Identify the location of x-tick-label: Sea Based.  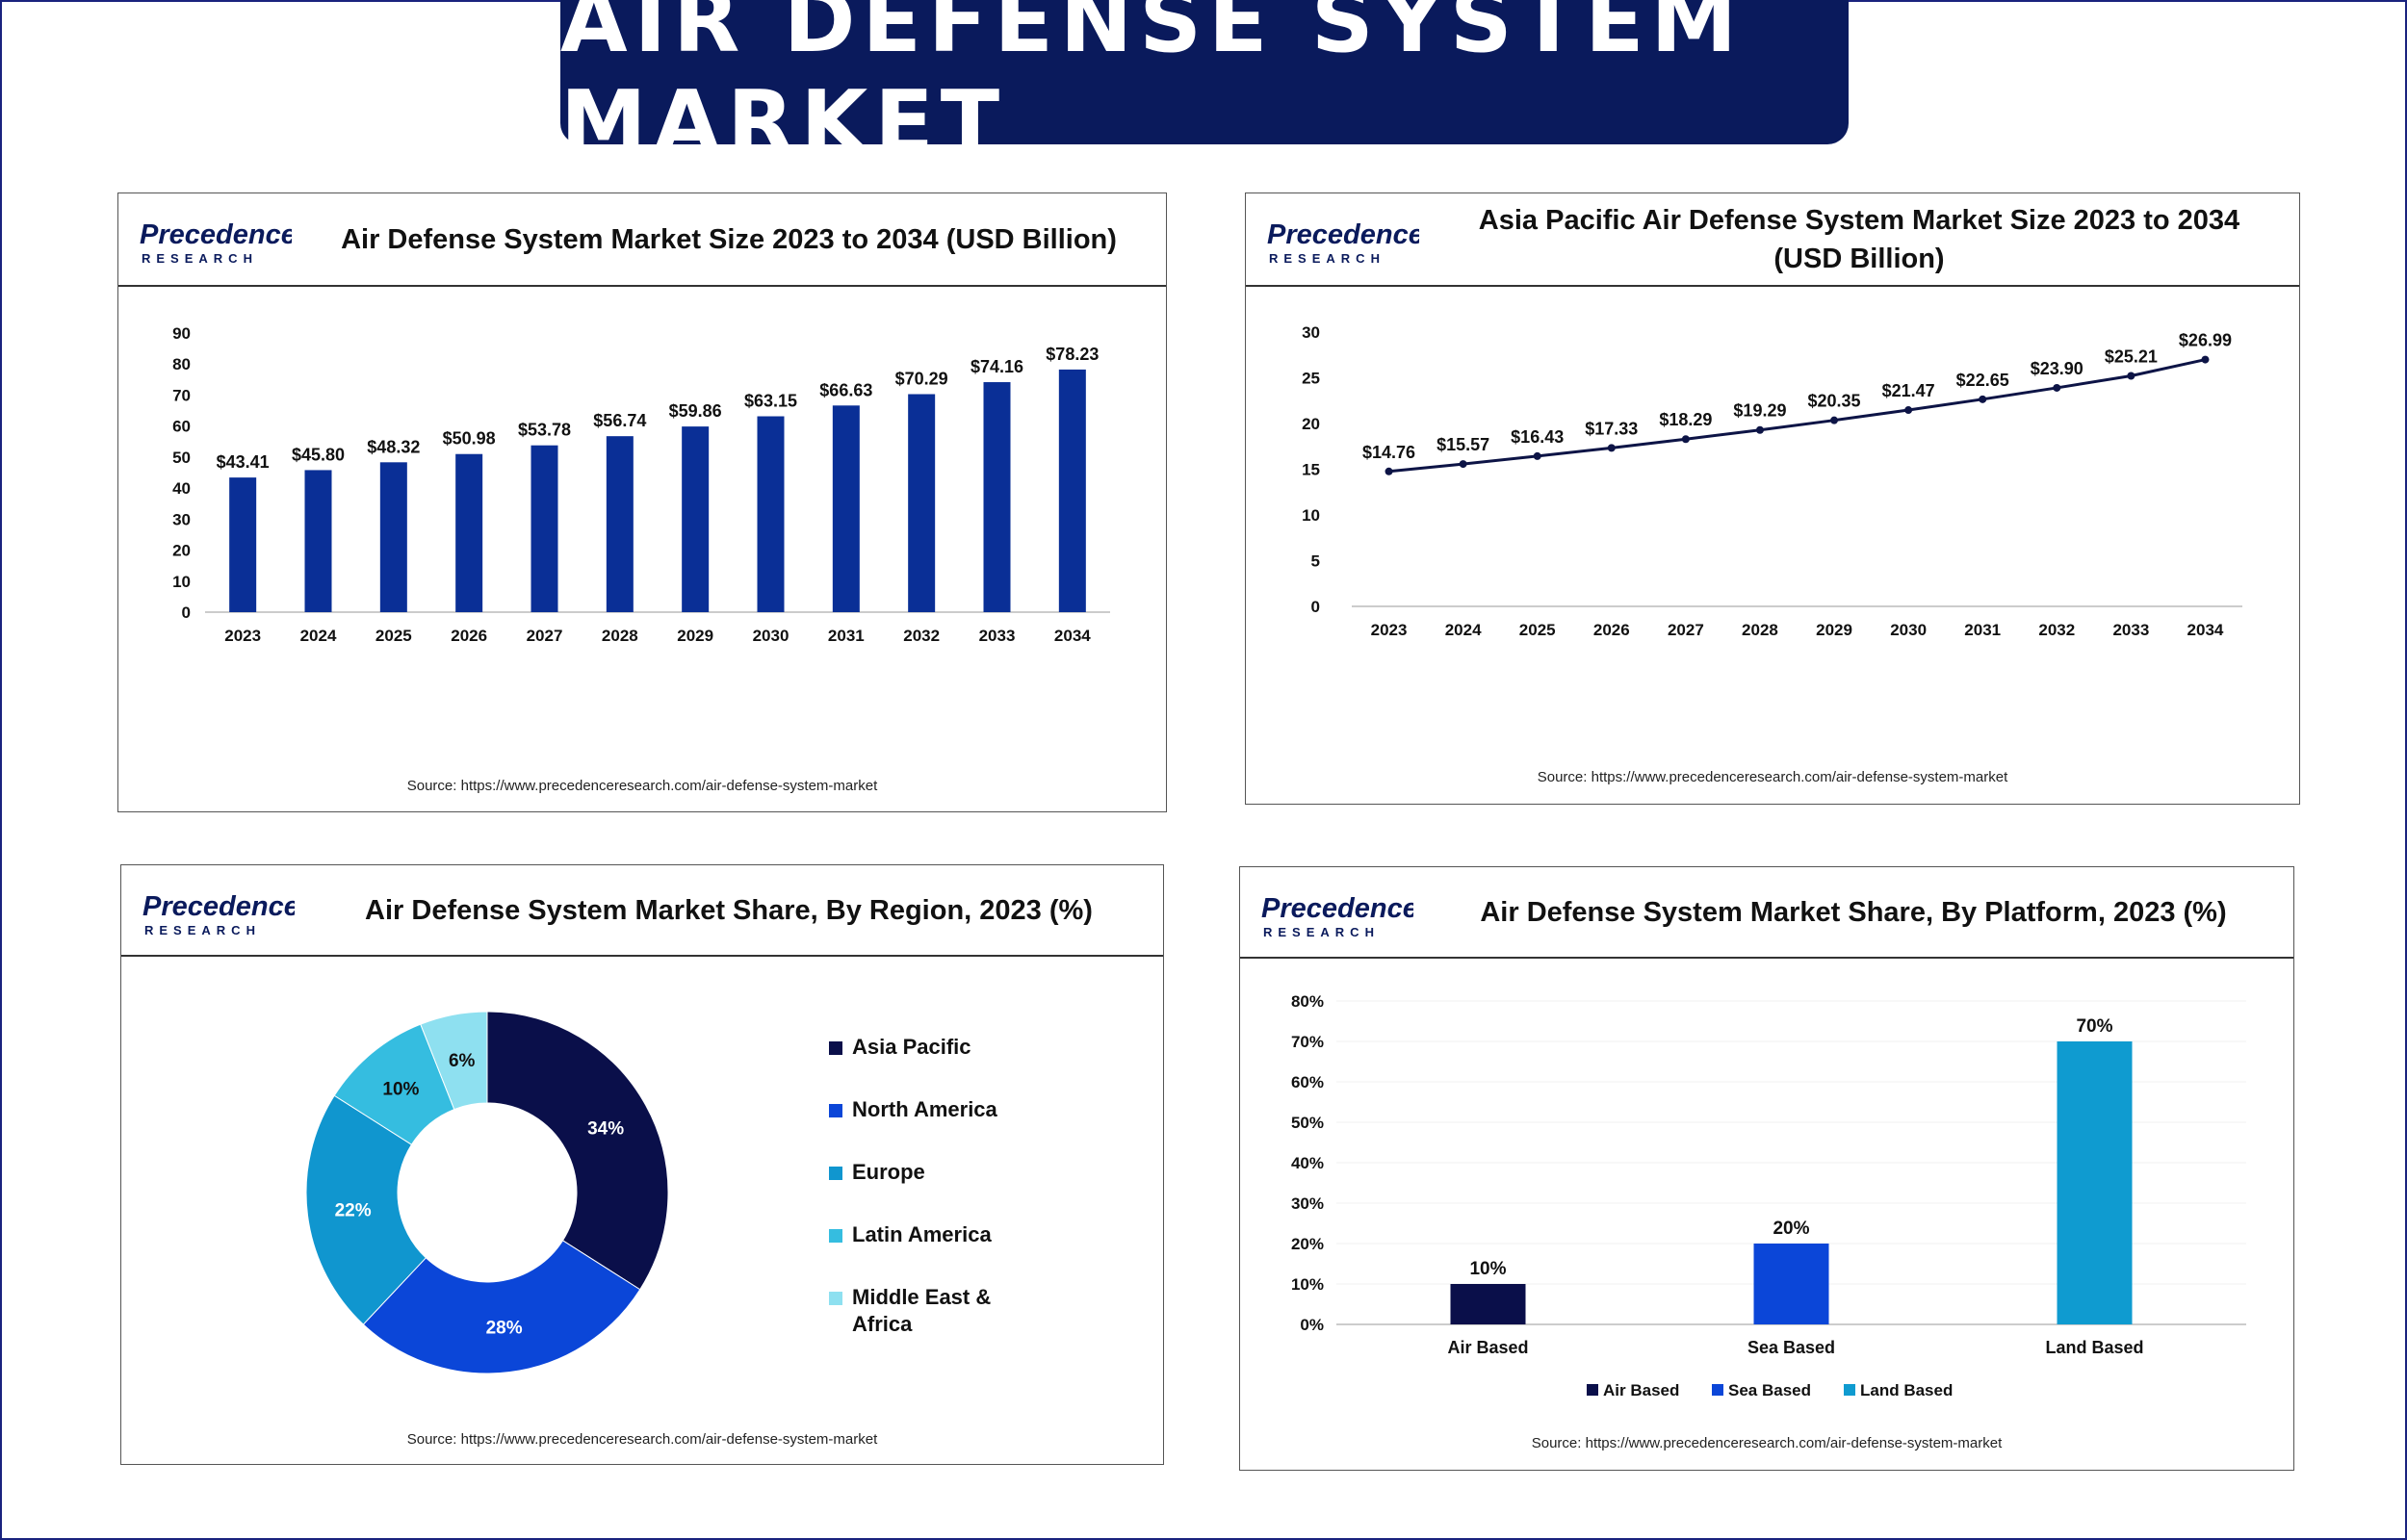
(1791, 1347).